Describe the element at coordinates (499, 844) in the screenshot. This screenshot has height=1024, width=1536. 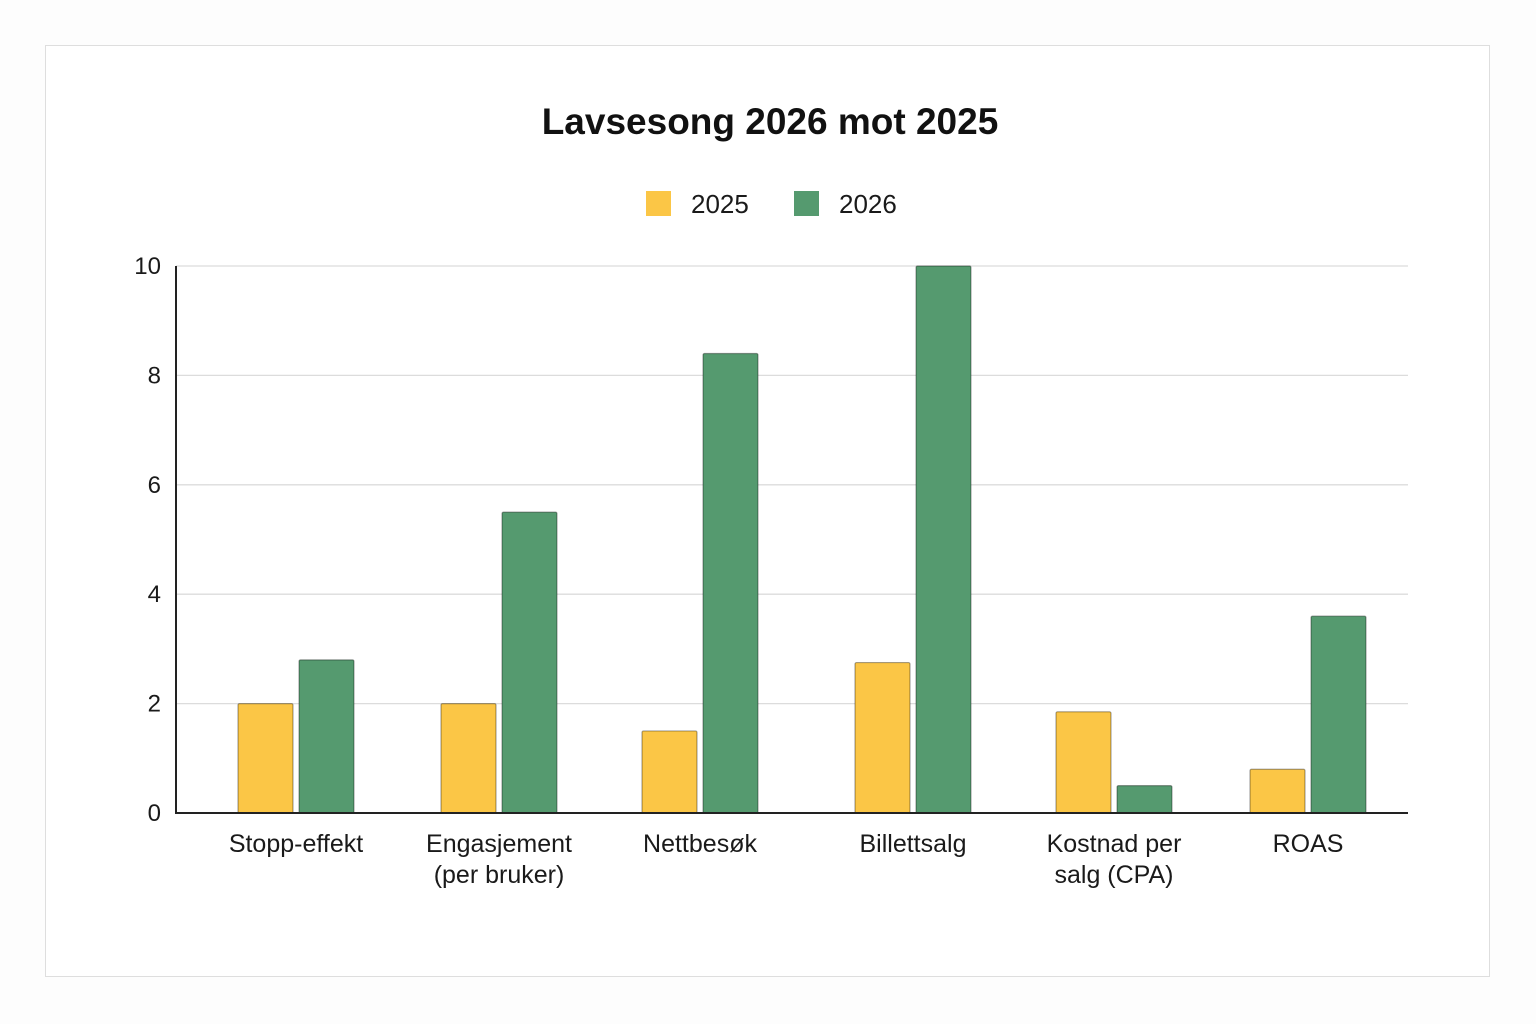
I see `x-tick-label-line: Engasjement` at that location.